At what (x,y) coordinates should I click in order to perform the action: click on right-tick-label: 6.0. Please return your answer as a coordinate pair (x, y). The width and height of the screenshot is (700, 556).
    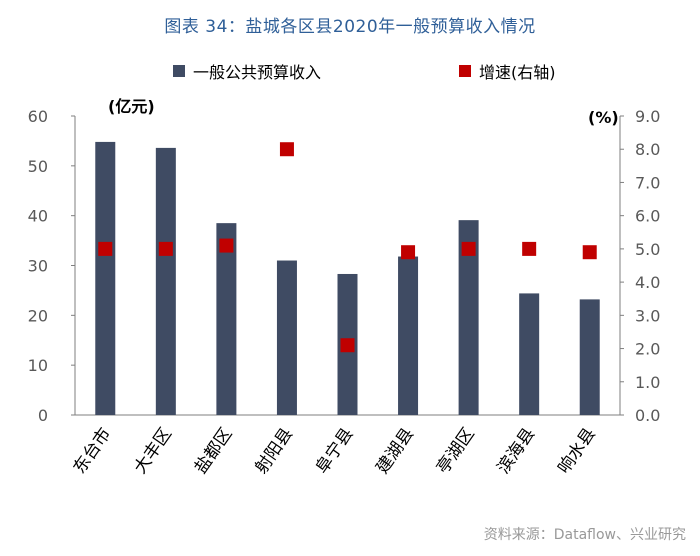
    Looking at the image, I should click on (647, 216).